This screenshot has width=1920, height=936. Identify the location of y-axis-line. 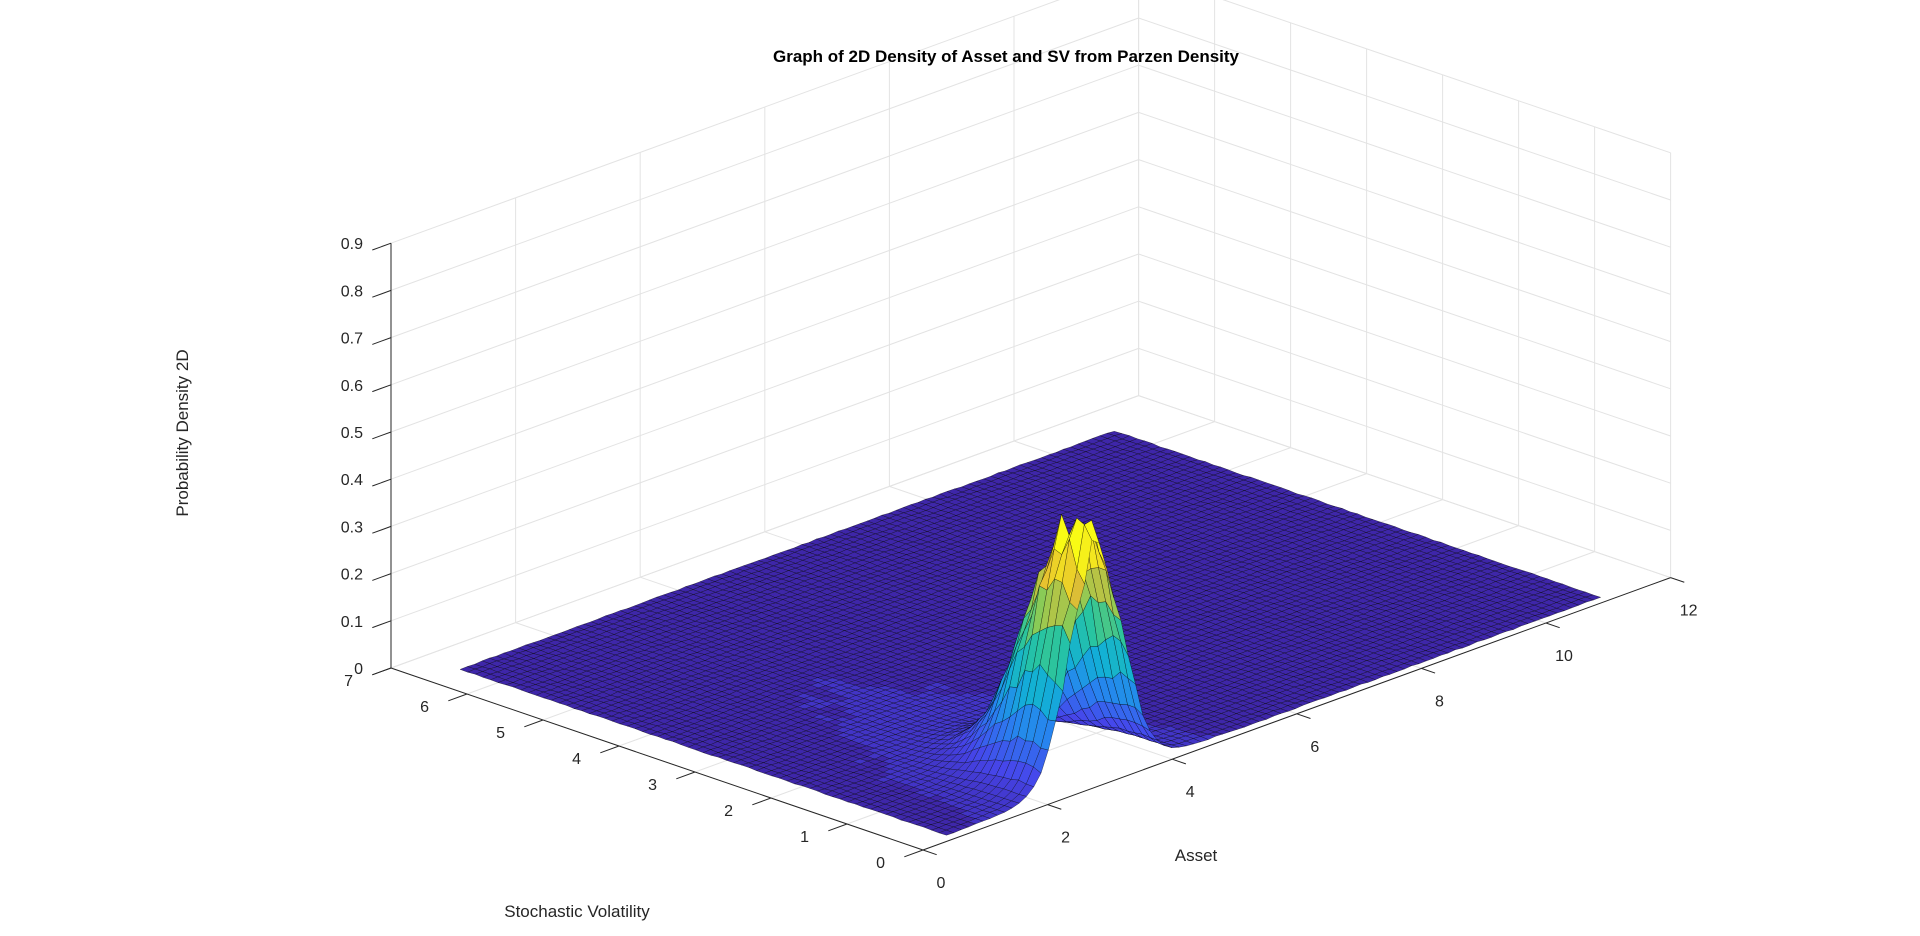
(657, 759).